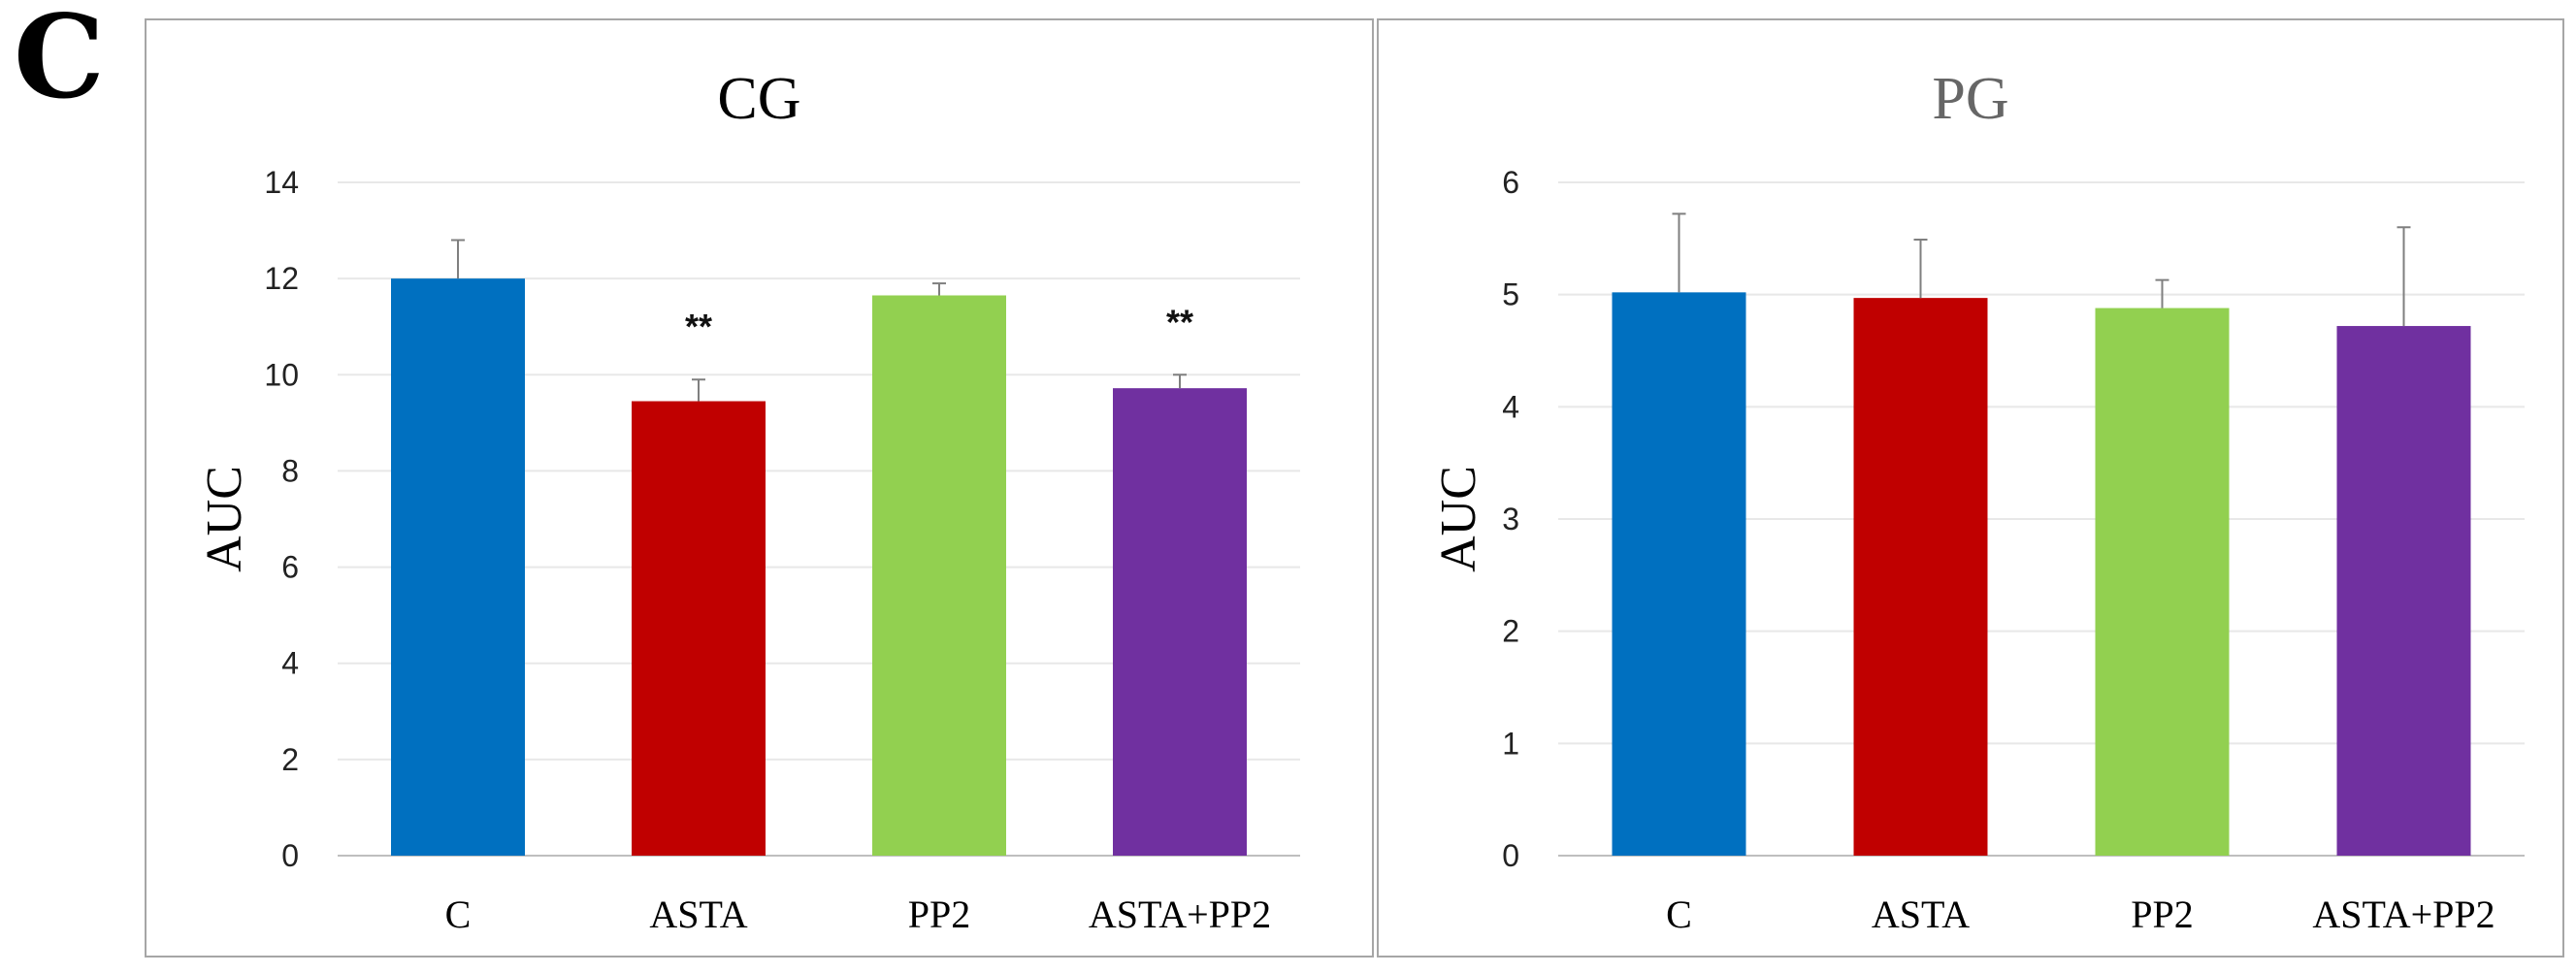 Image resolution: width=2576 pixels, height=974 pixels. Describe the element at coordinates (282, 183) in the screenshot. I see `y-tick-label: 14` at that location.